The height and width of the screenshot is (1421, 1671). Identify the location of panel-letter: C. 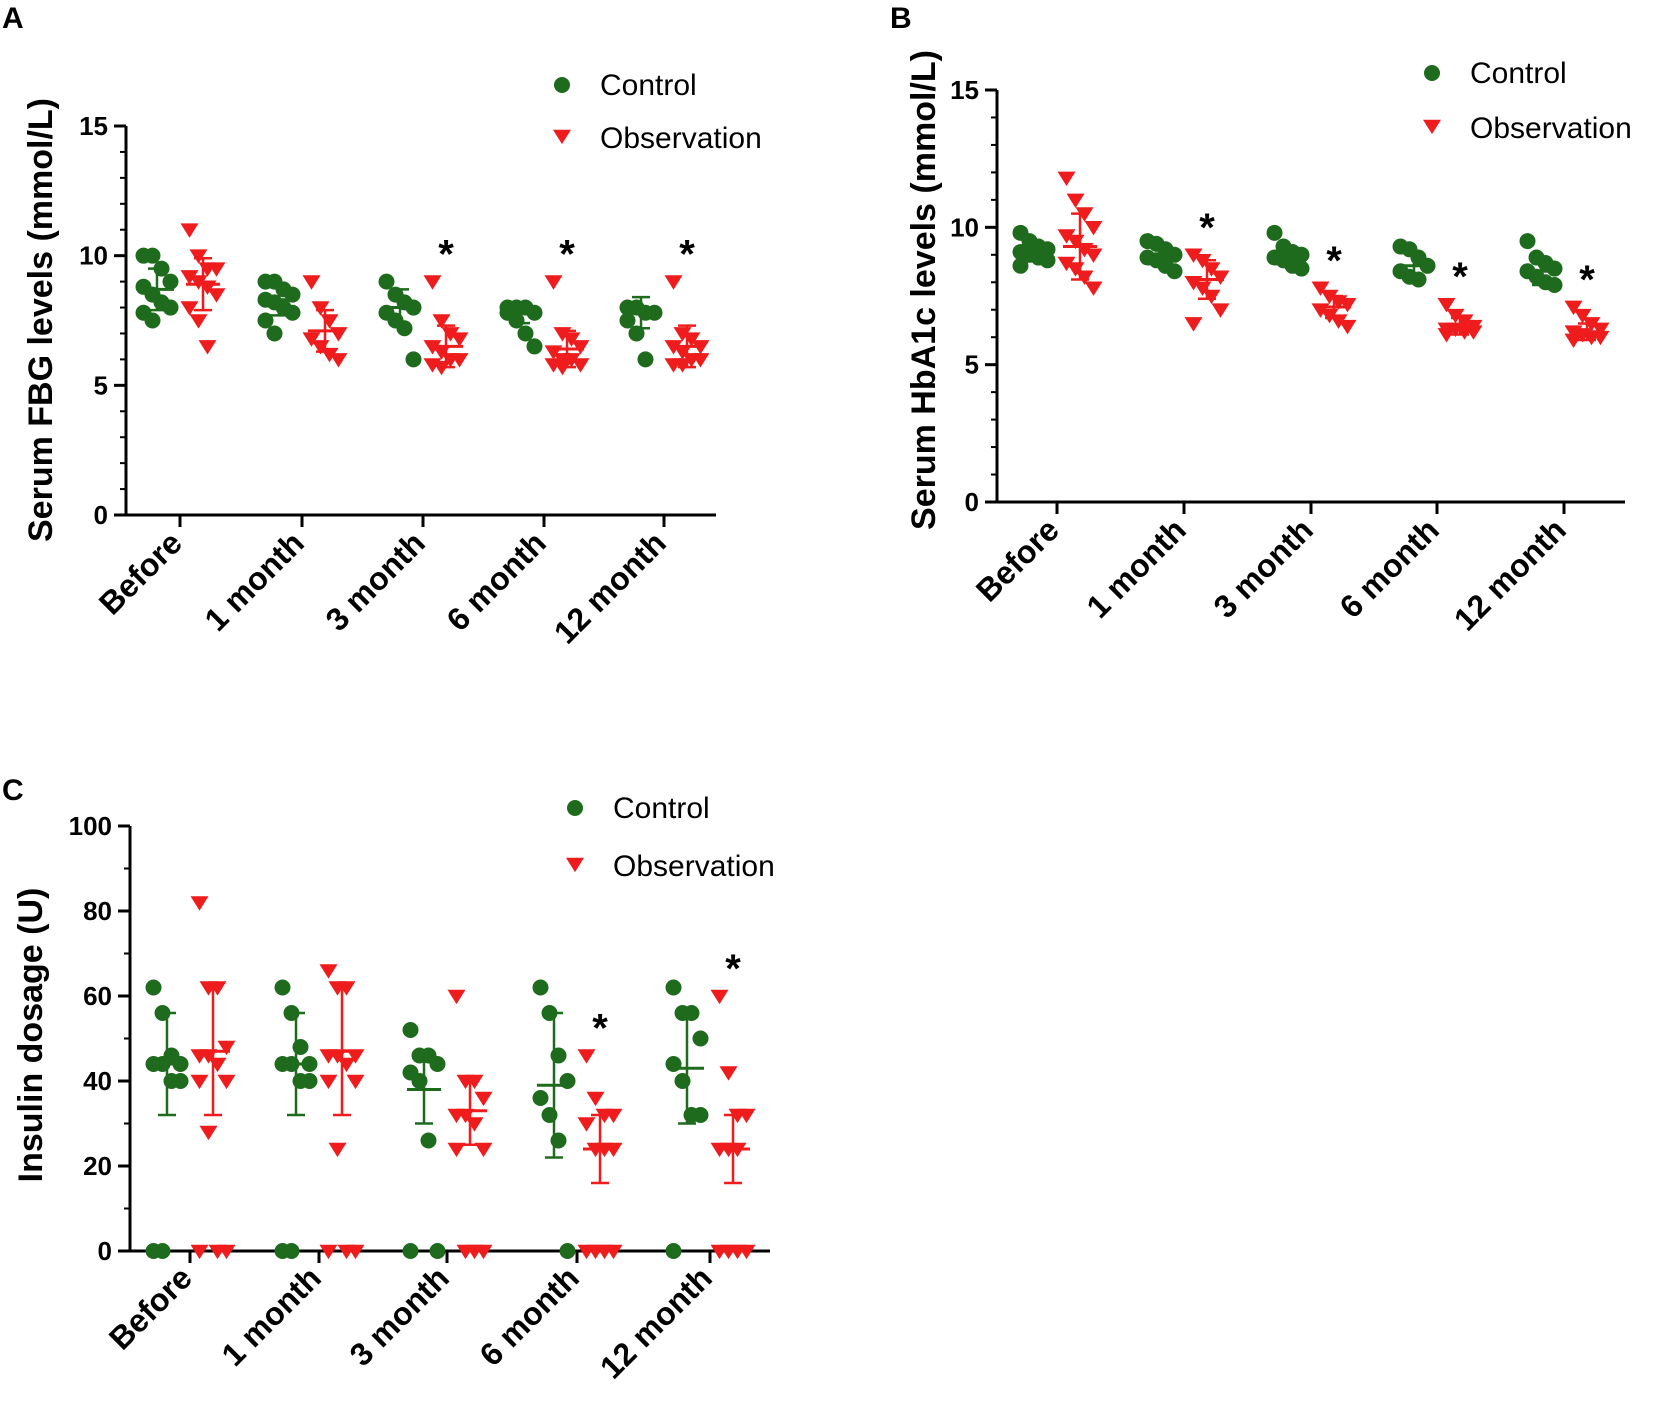
(13, 790).